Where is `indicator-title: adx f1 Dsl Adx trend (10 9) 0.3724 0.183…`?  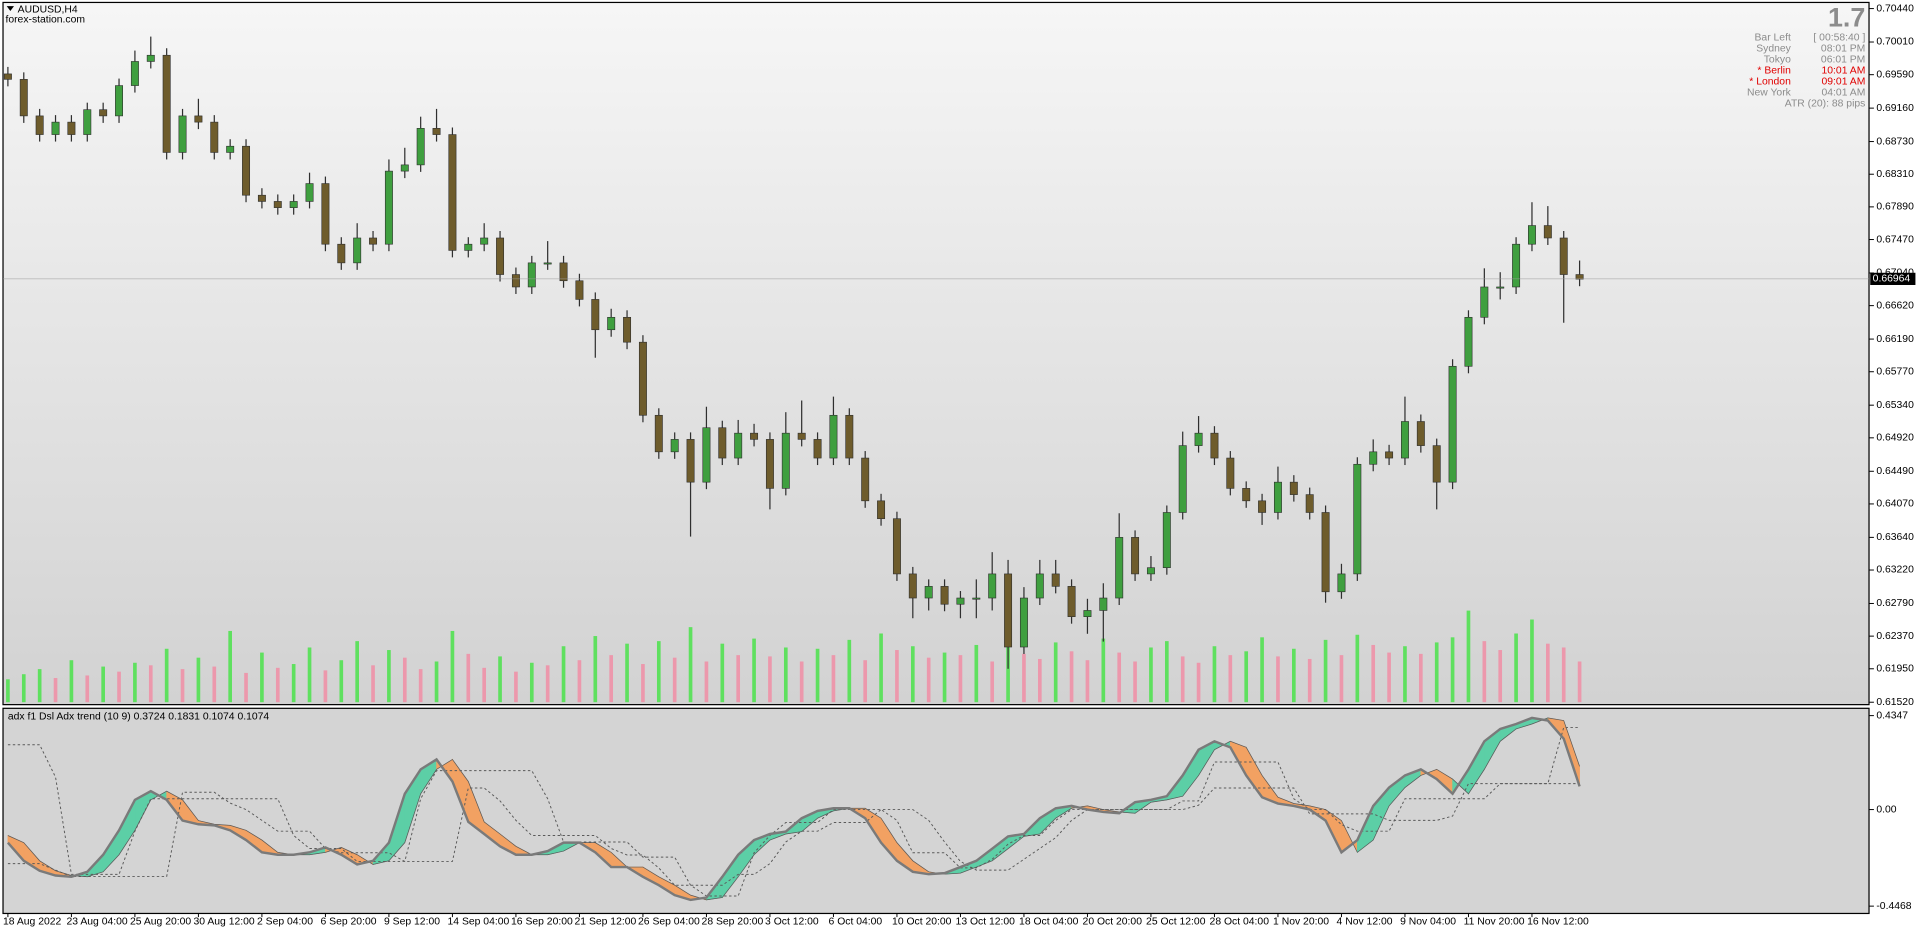 indicator-title: adx f1 Dsl Adx trend (10 9) 0.3724 0.183… is located at coordinates (139, 717).